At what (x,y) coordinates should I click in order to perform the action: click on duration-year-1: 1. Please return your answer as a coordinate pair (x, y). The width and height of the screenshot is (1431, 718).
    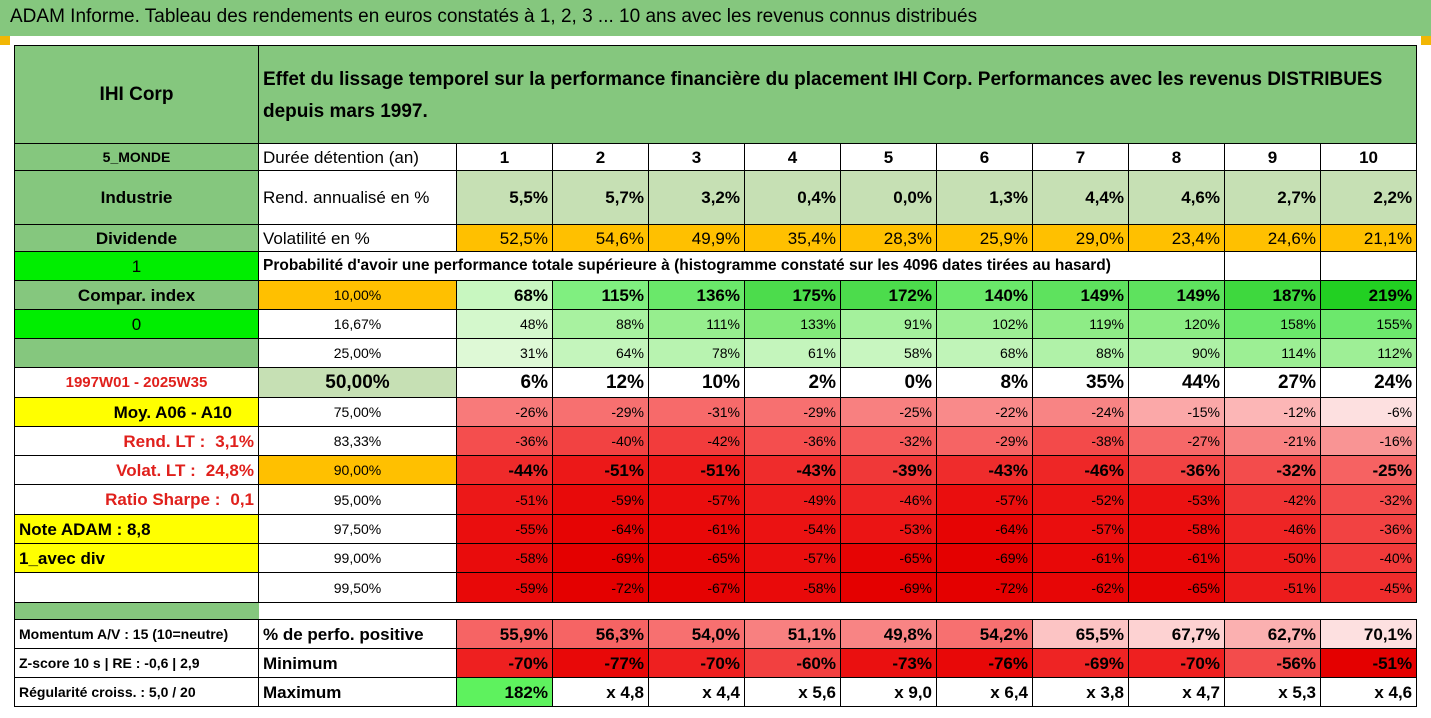
    Looking at the image, I should click on (504, 157).